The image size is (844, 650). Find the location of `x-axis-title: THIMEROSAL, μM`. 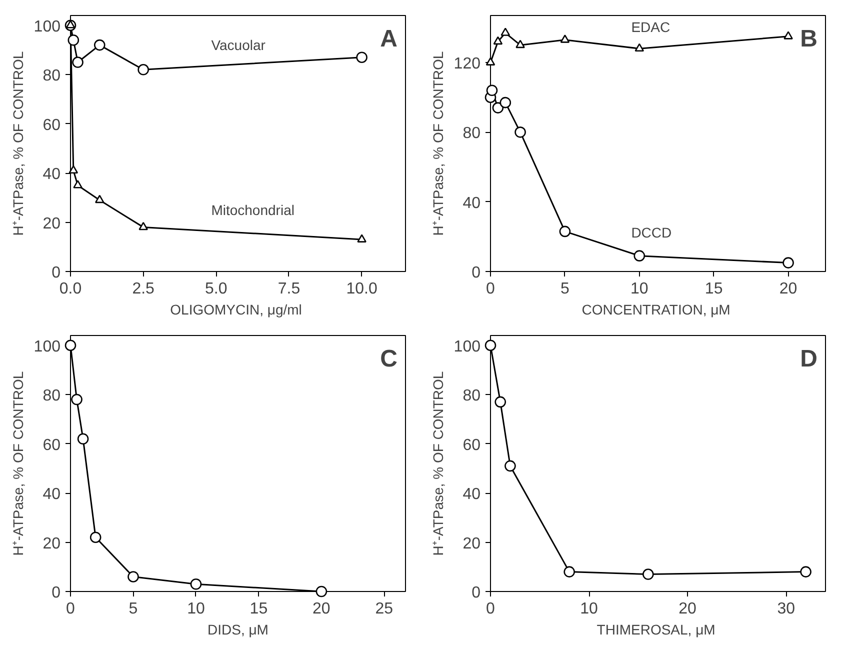

x-axis-title: THIMEROSAL, μM is located at coordinates (656, 630).